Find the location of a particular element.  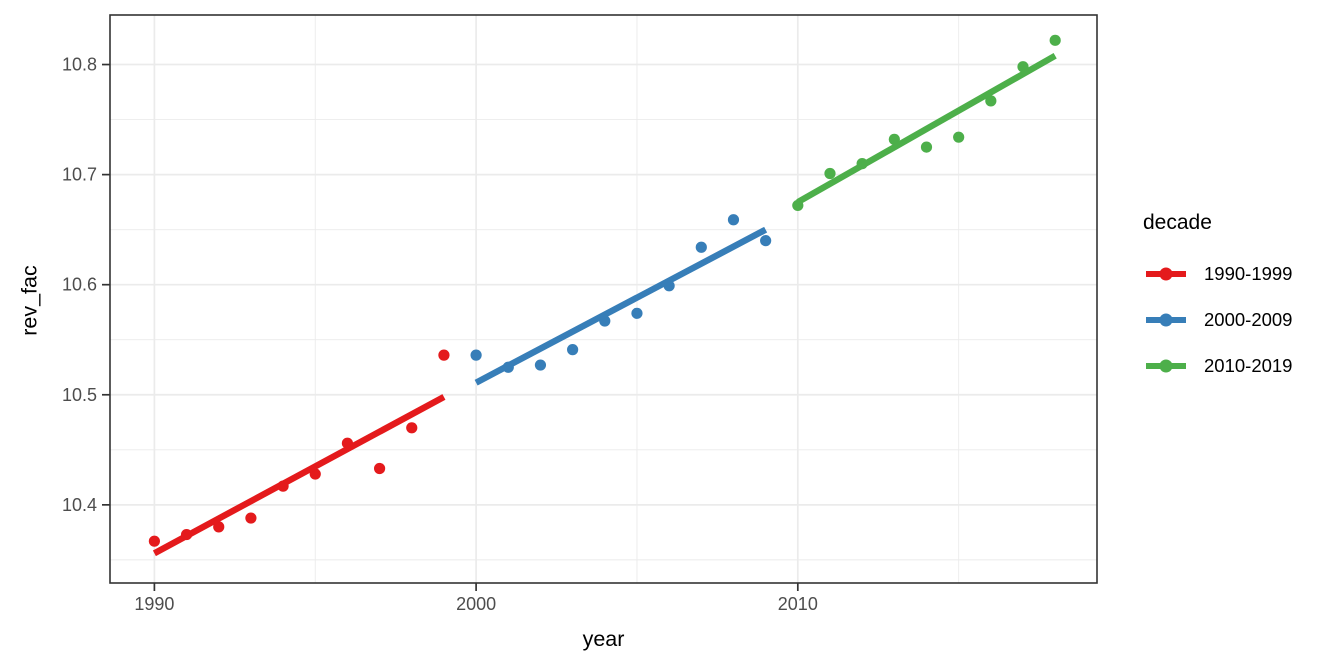

legend-title: decade is located at coordinates (1177, 222).